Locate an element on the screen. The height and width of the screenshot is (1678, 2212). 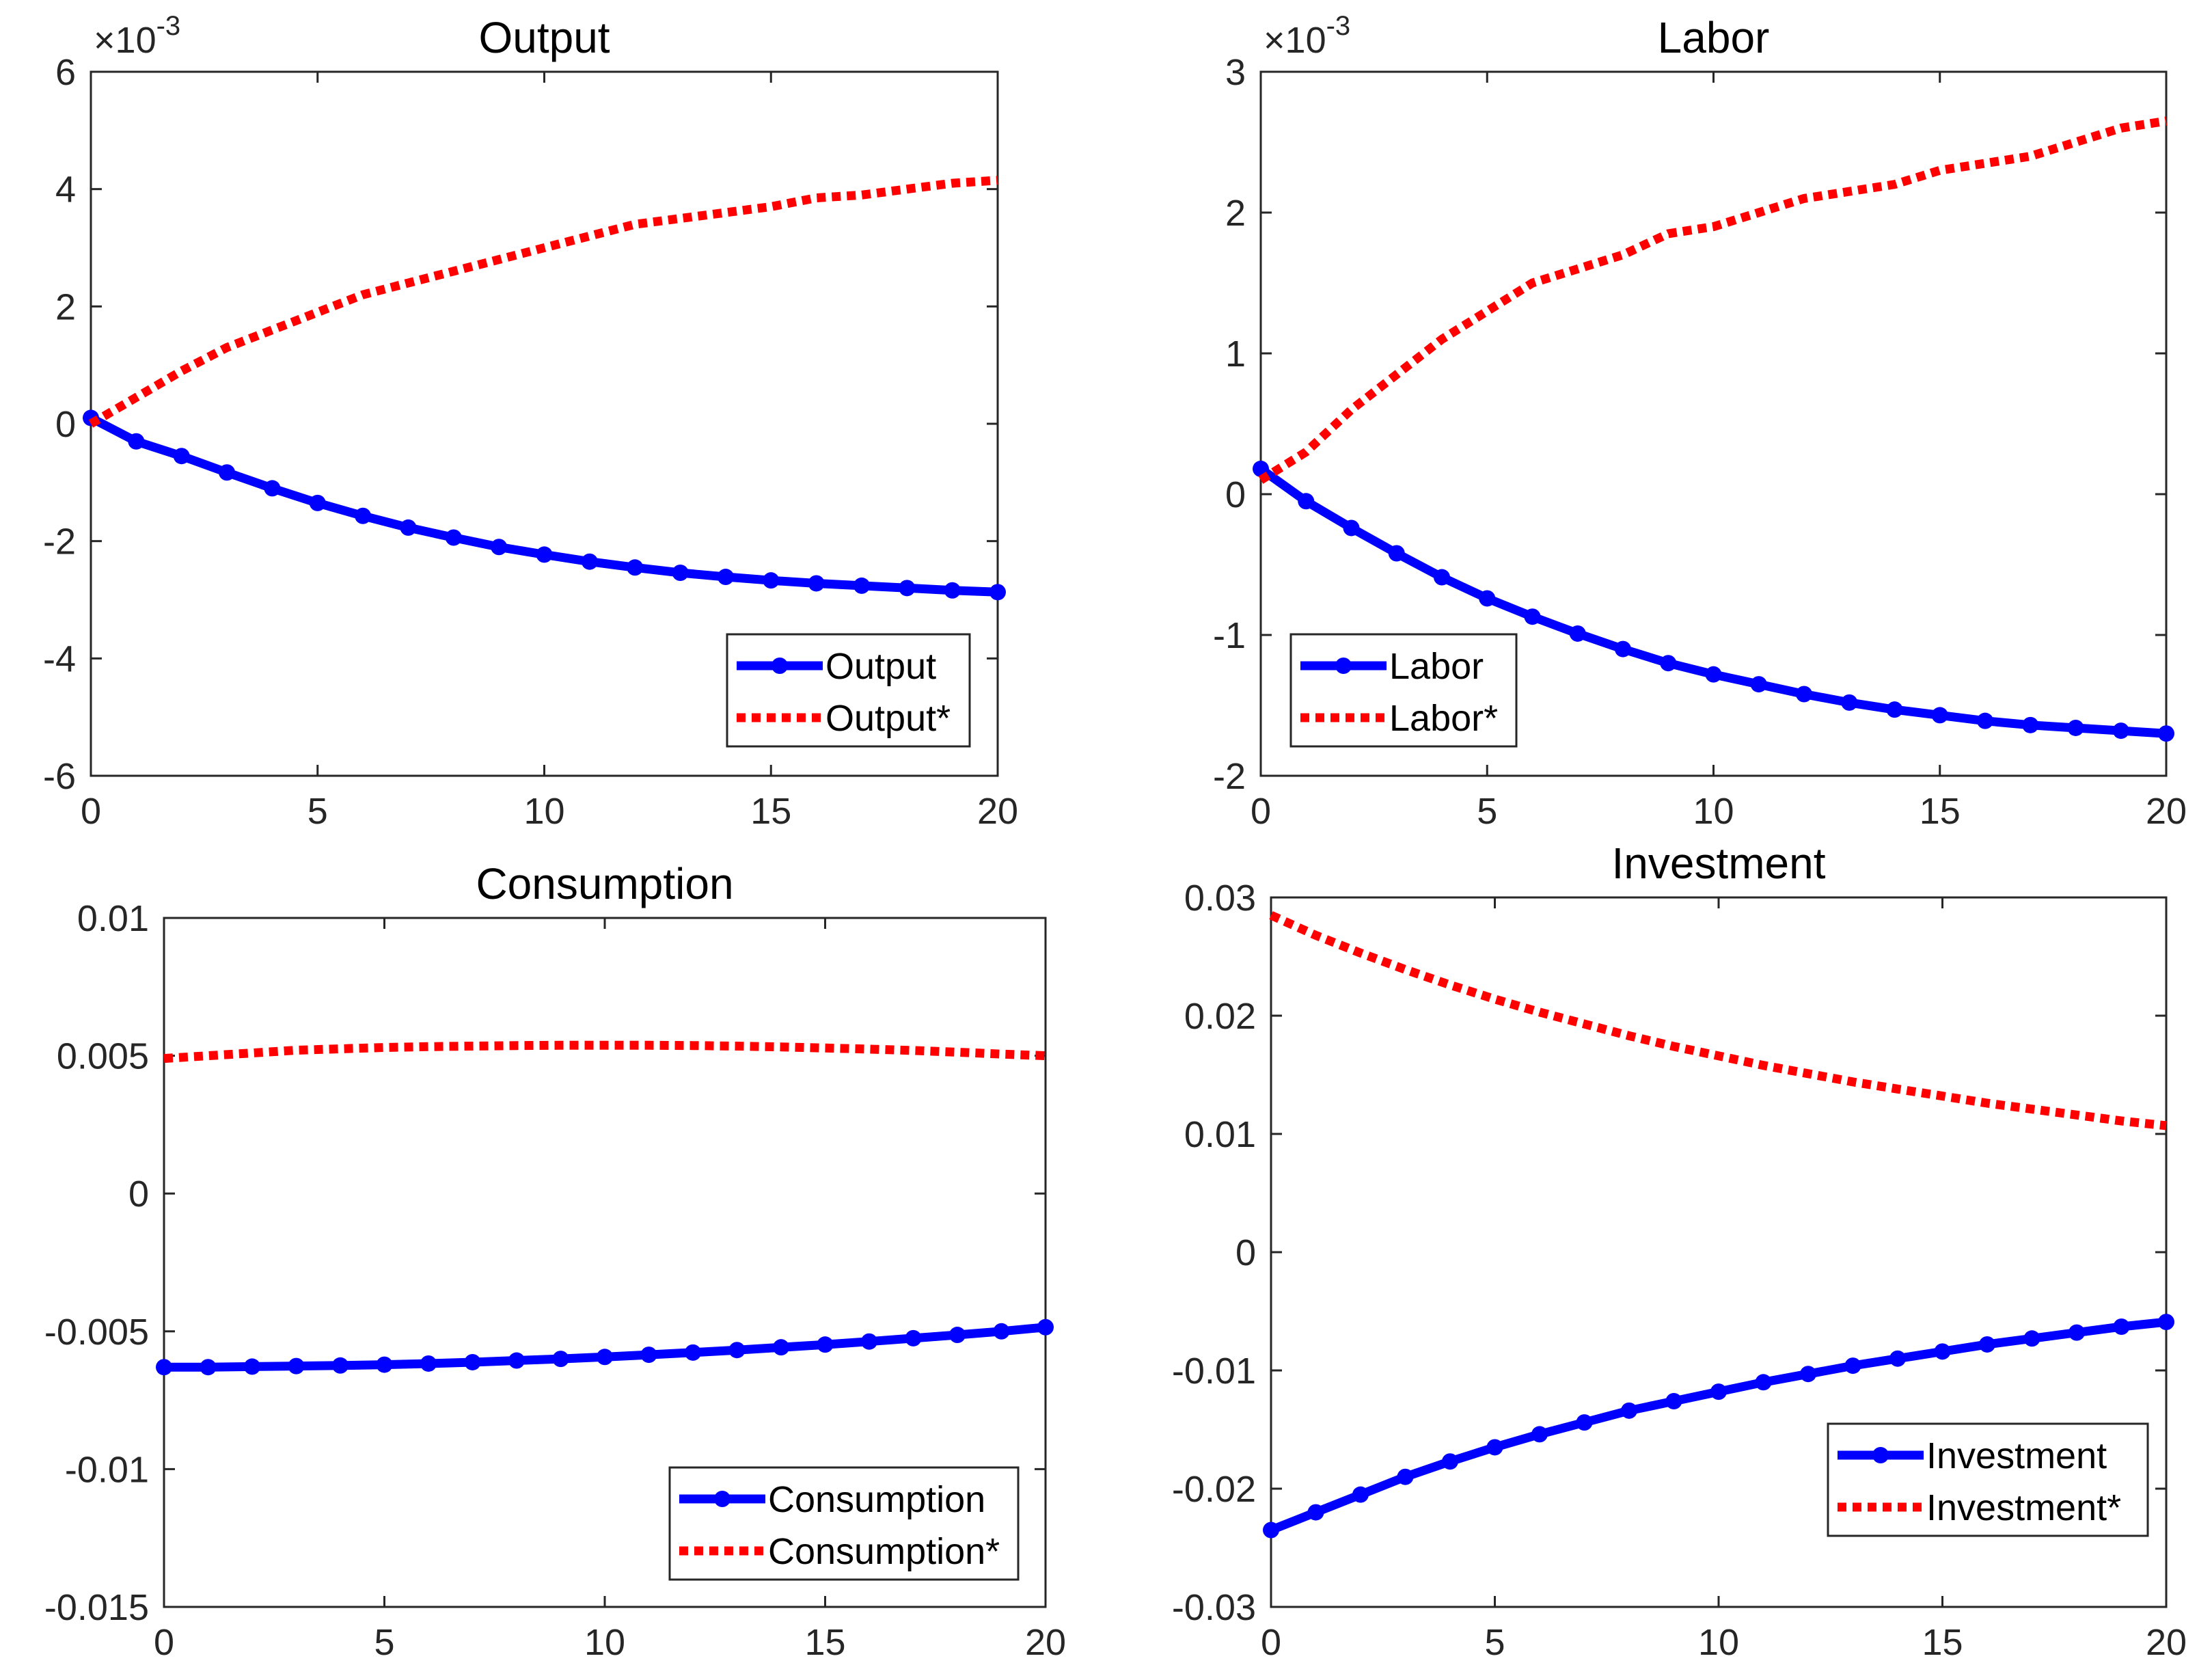
y-tick-label: 0.03 is located at coordinates (1220, 898).